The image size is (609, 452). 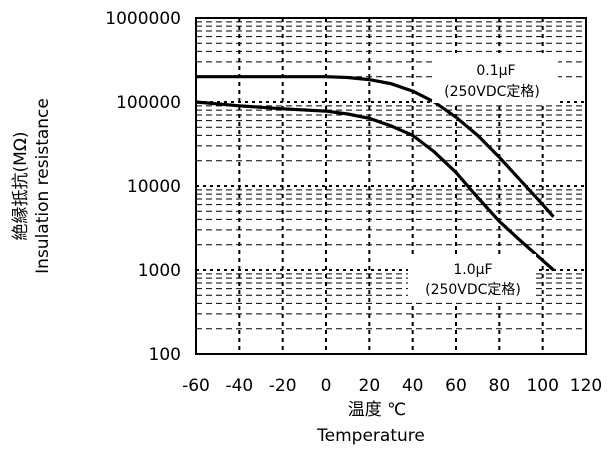 What do you see at coordinates (586, 386) in the screenshot?
I see `x-tick-label: 120` at bounding box center [586, 386].